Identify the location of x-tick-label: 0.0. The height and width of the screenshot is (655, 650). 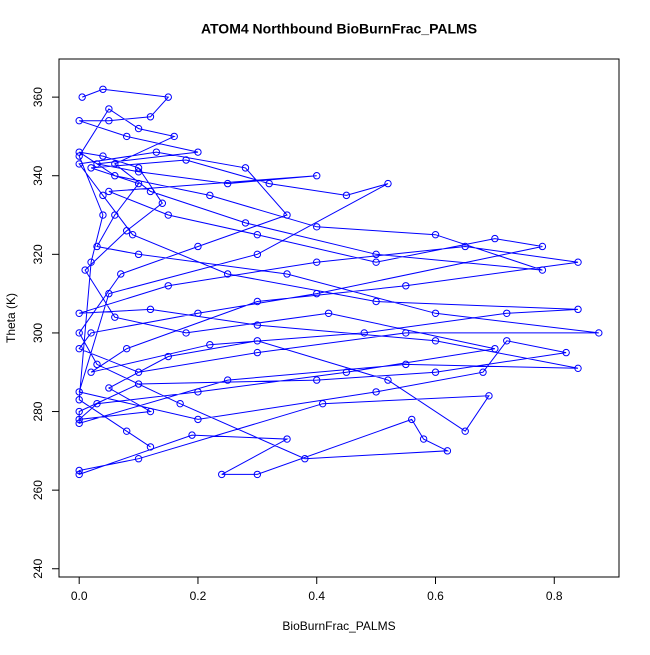
(79, 596).